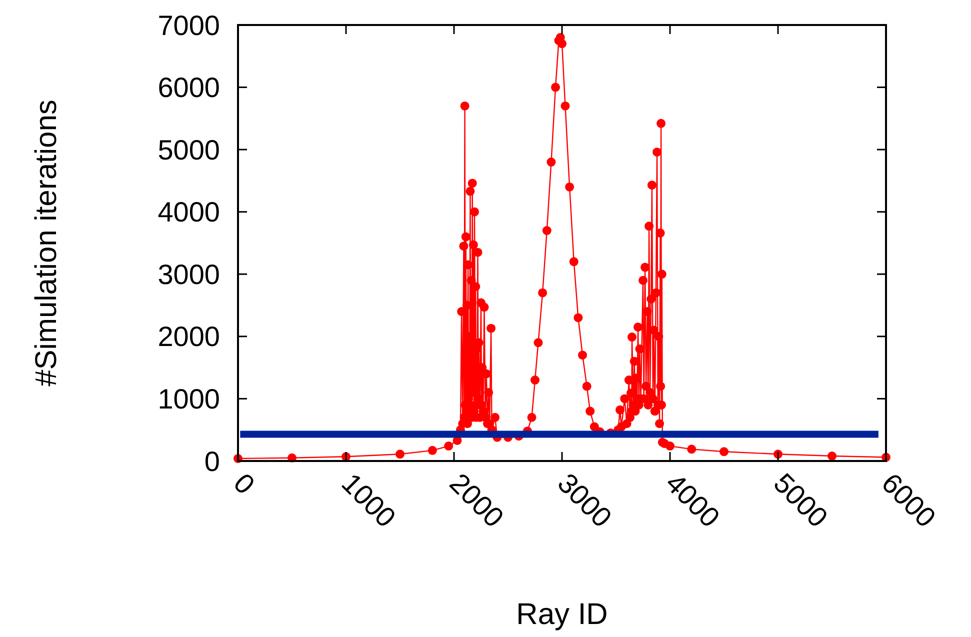 This screenshot has height=637, width=971. I want to click on y-tick-label: 7000, so click(189, 25).